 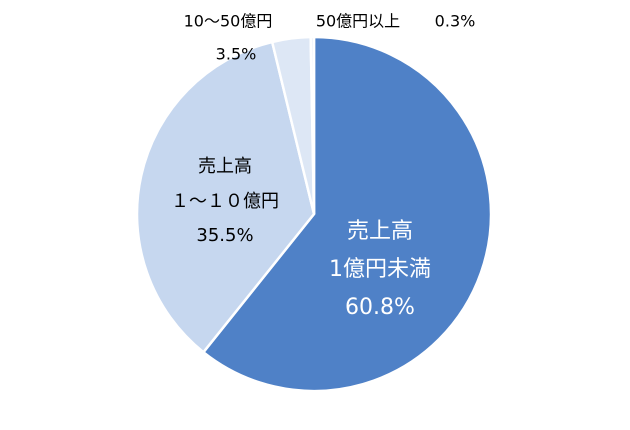 What do you see at coordinates (312, 125) in the screenshot?
I see `pie-slice` at bounding box center [312, 125].